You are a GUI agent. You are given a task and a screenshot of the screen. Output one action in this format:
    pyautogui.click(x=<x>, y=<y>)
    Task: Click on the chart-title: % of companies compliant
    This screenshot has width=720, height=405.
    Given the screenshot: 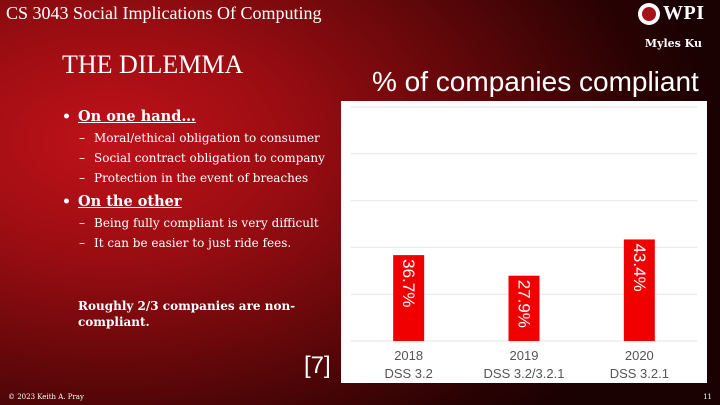 What is the action you would take?
    pyautogui.click(x=535, y=81)
    